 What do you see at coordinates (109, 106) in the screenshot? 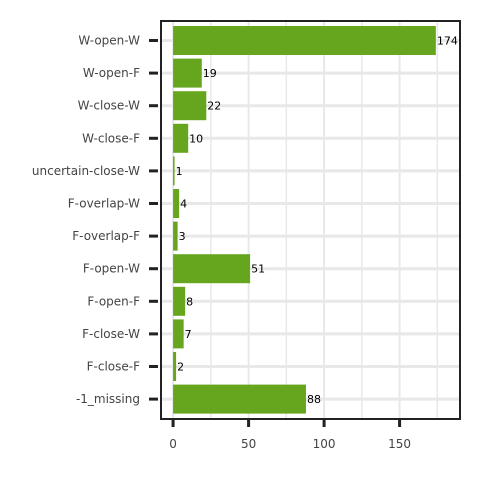
I see `y-tick-label-W-close-W: W-close-W` at bounding box center [109, 106].